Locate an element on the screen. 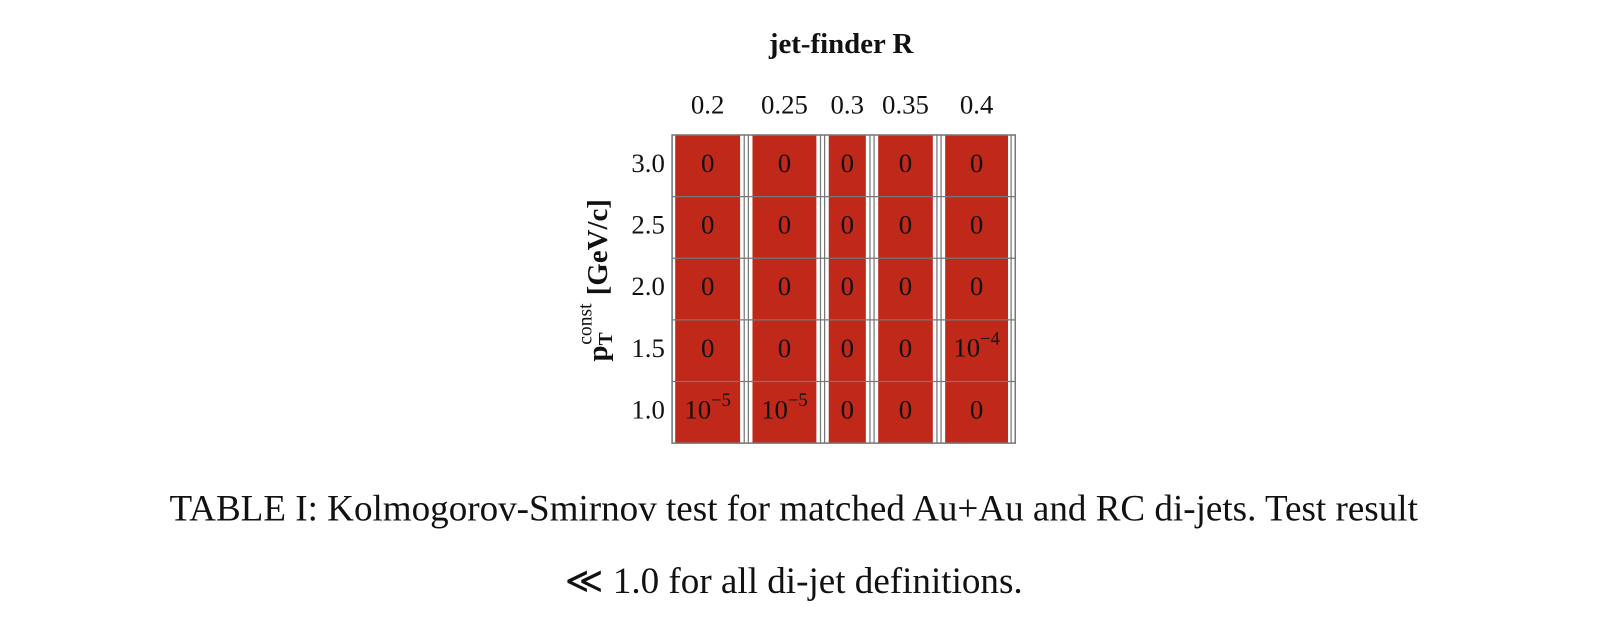 This screenshot has height=642, width=1608. table-border is located at coordinates (844, 289).